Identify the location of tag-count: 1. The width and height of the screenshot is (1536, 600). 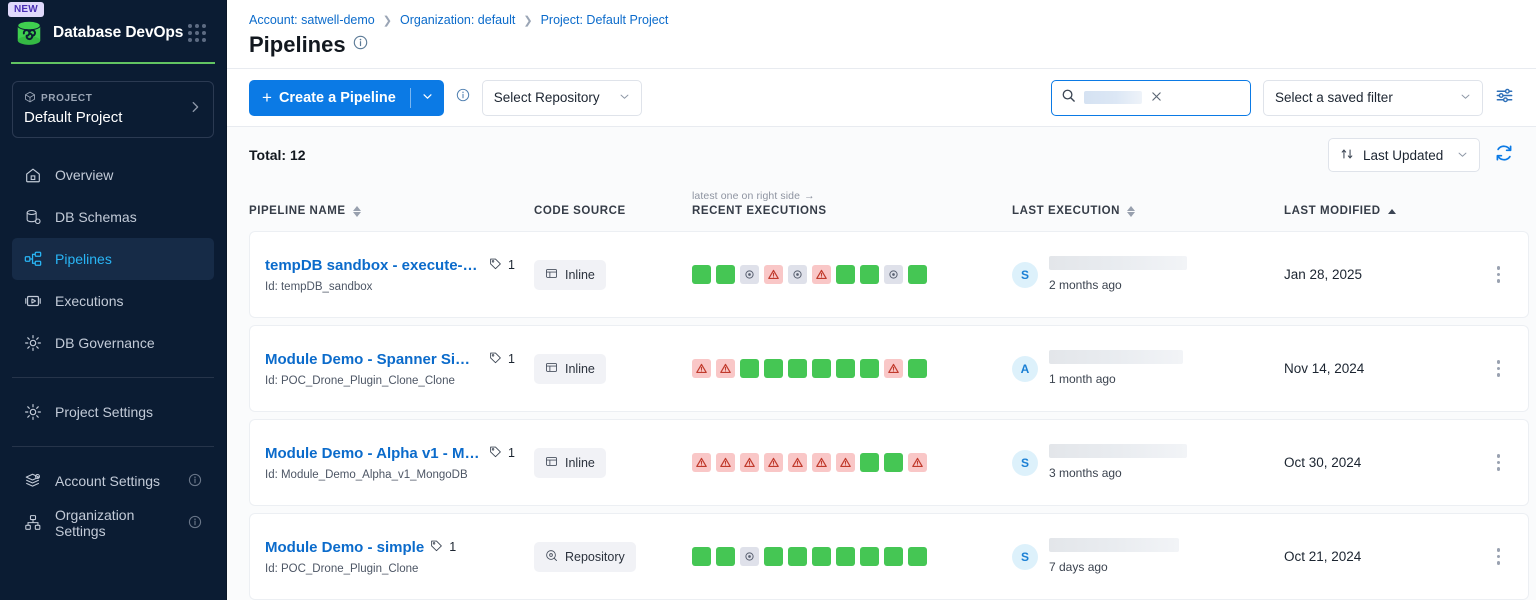
(511, 359).